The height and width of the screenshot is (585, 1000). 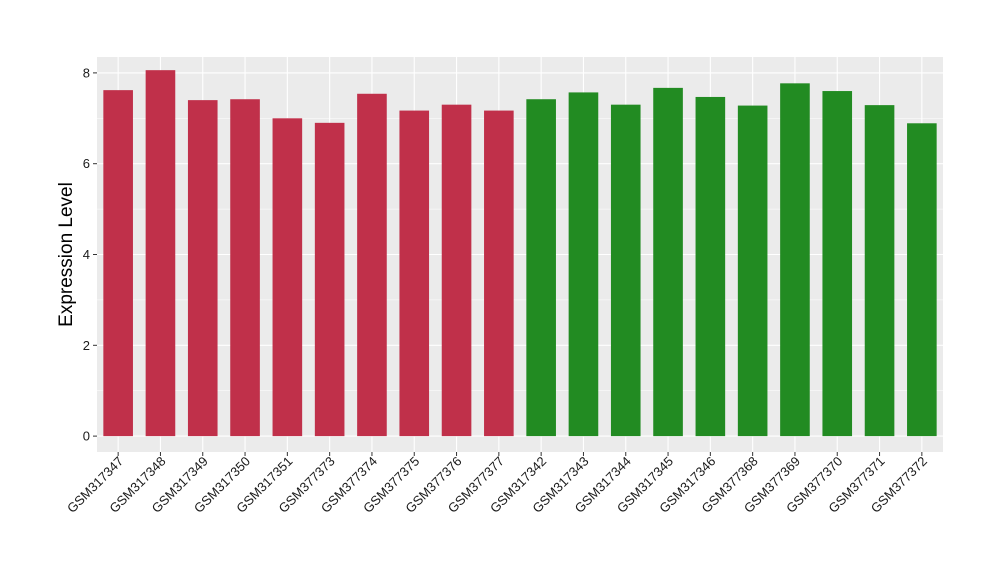 What do you see at coordinates (86, 436) in the screenshot?
I see `y-tick-label: 0` at bounding box center [86, 436].